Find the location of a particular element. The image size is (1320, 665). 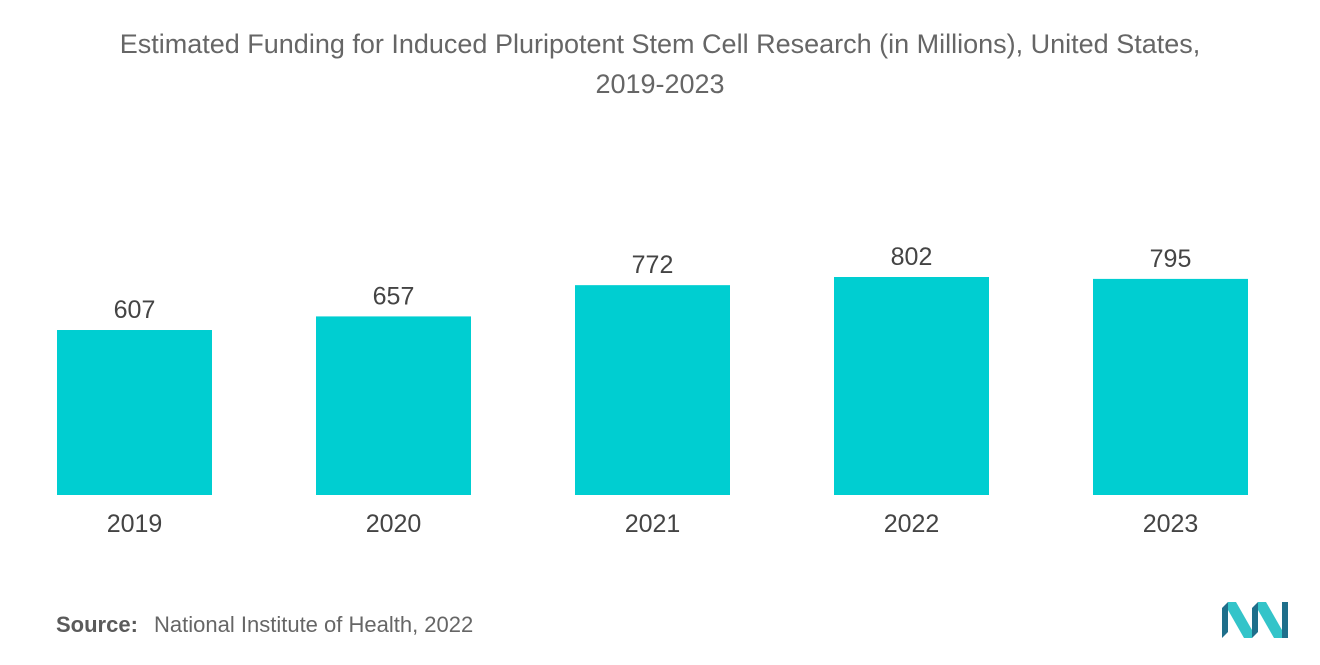

source-text: National Institute of Health, 2022 is located at coordinates (314, 624).